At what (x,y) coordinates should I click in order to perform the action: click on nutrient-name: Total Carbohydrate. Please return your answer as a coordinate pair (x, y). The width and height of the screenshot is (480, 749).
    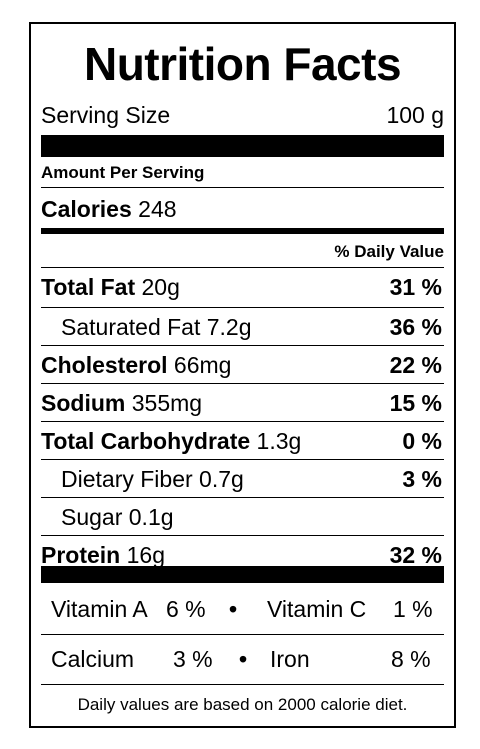
    Looking at the image, I should click on (146, 440).